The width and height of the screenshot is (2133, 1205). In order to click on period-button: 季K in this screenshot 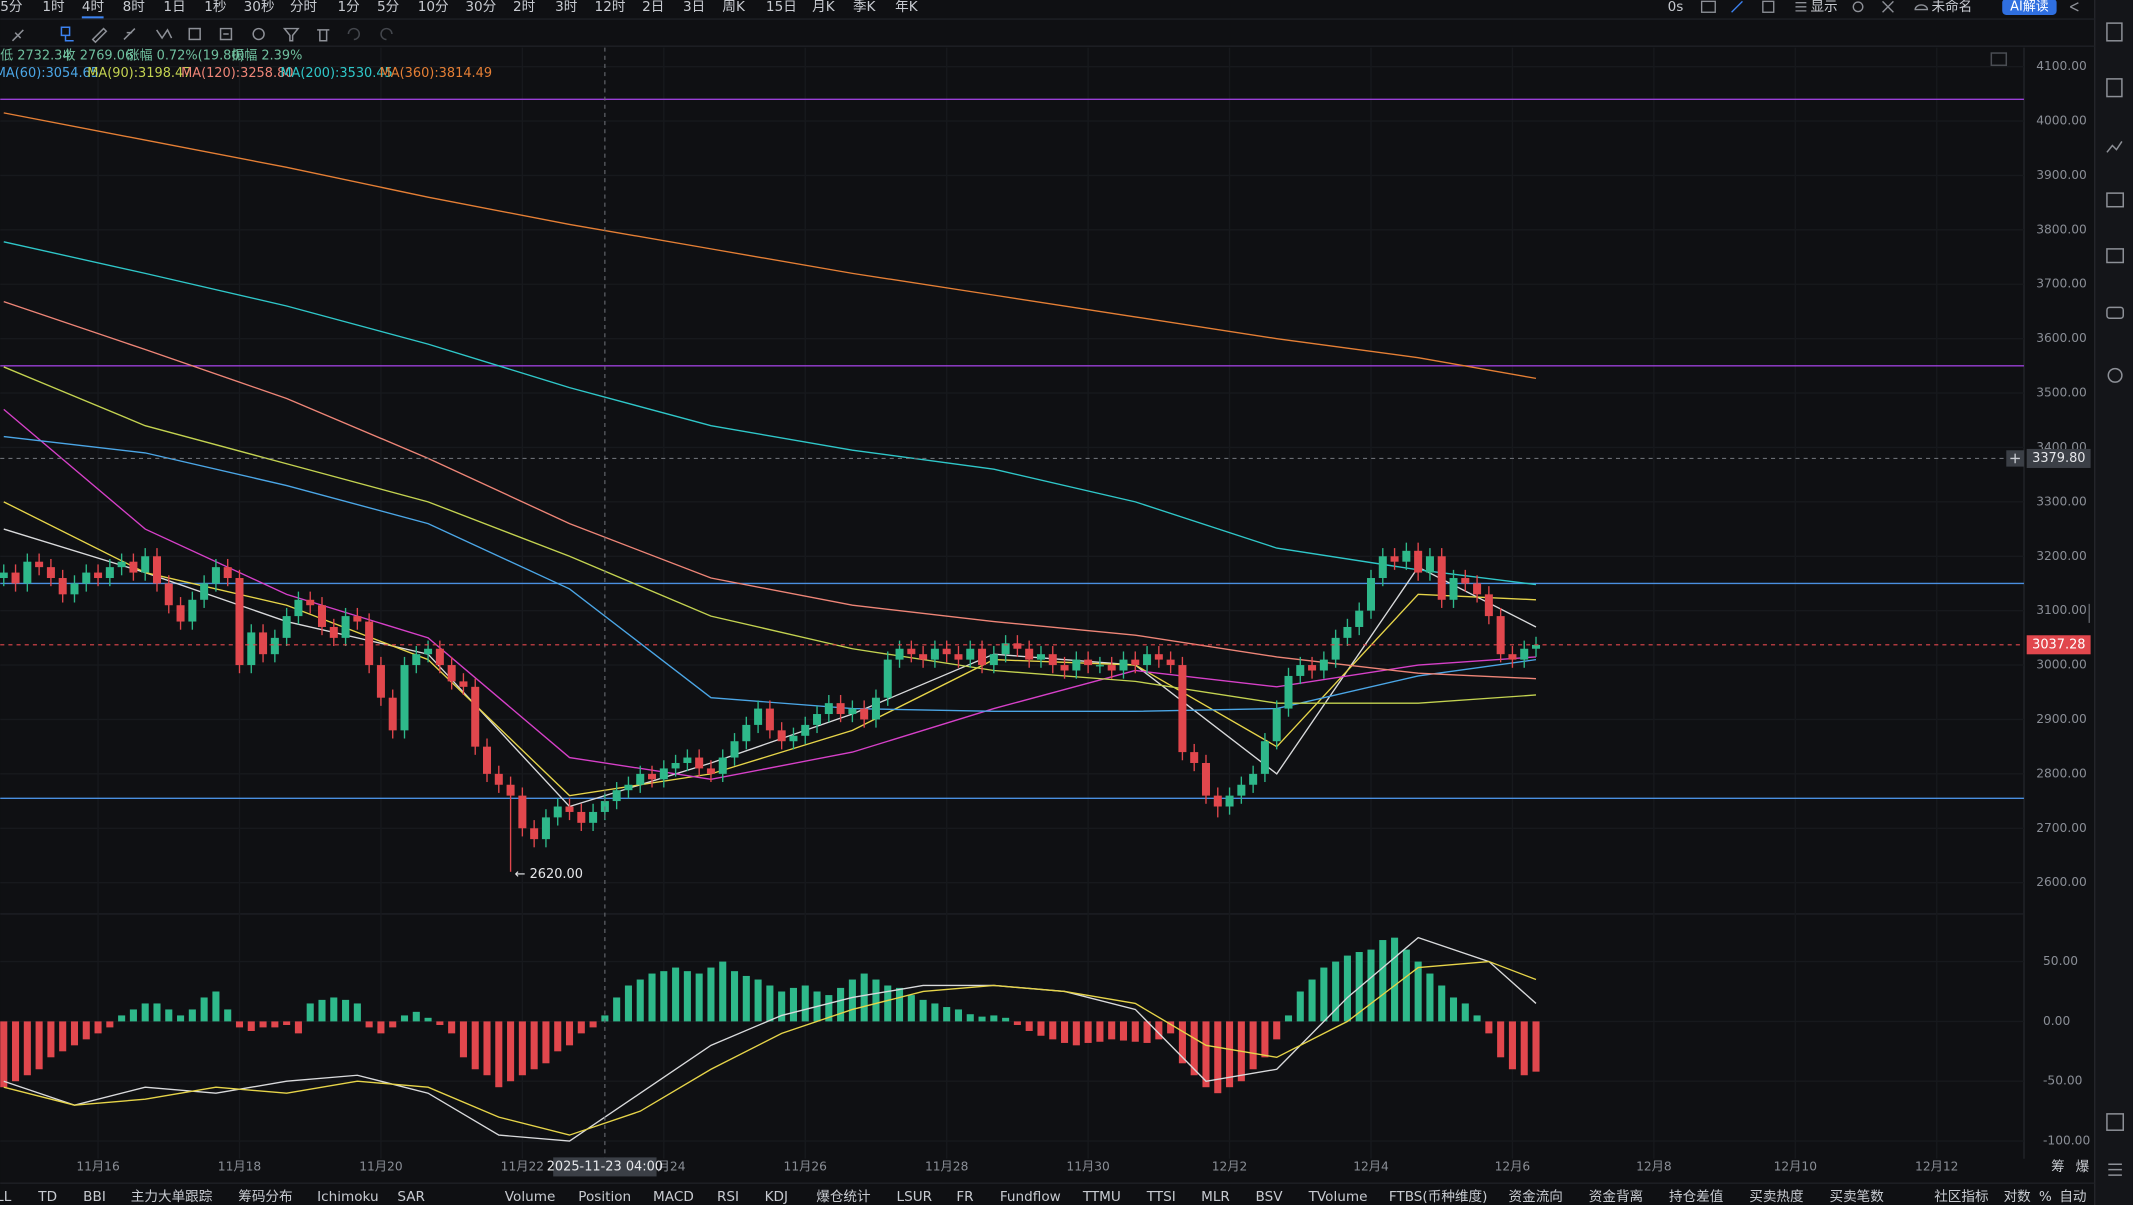, I will do `click(865, 7)`.